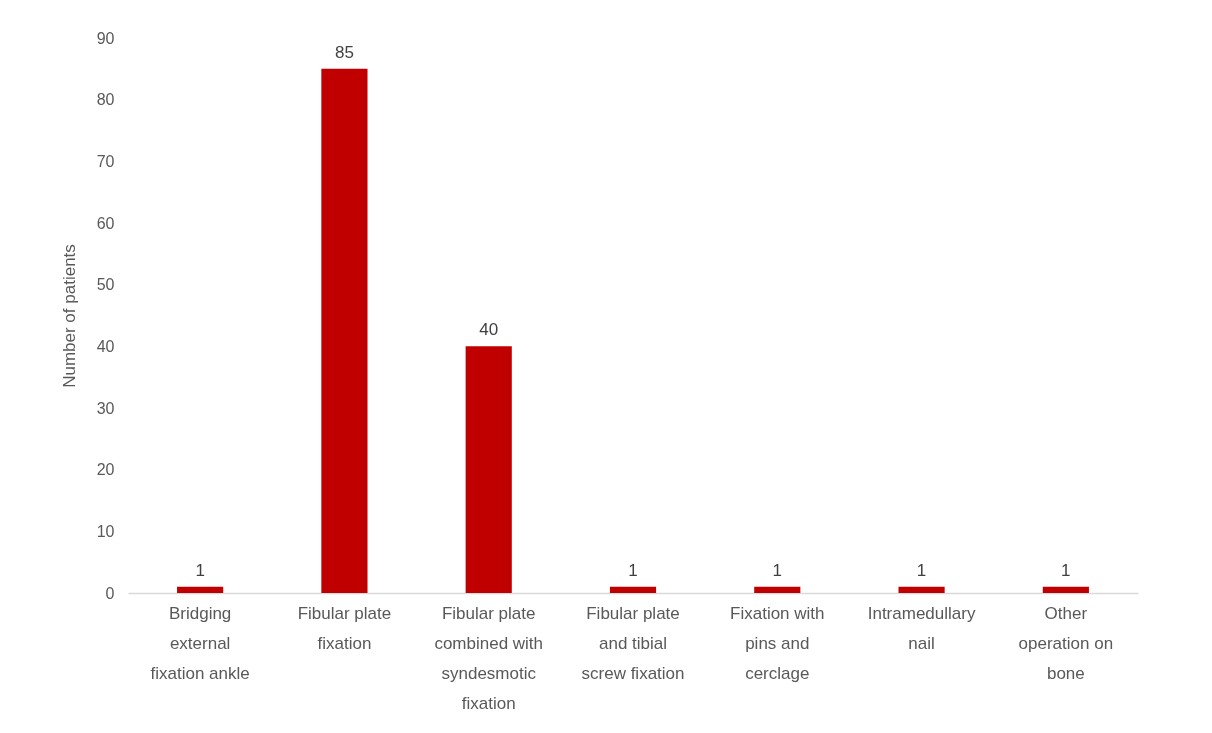 Image resolution: width=1212 pixels, height=733 pixels. What do you see at coordinates (69, 316) in the screenshot?
I see `y-axis-title: Number of patients` at bounding box center [69, 316].